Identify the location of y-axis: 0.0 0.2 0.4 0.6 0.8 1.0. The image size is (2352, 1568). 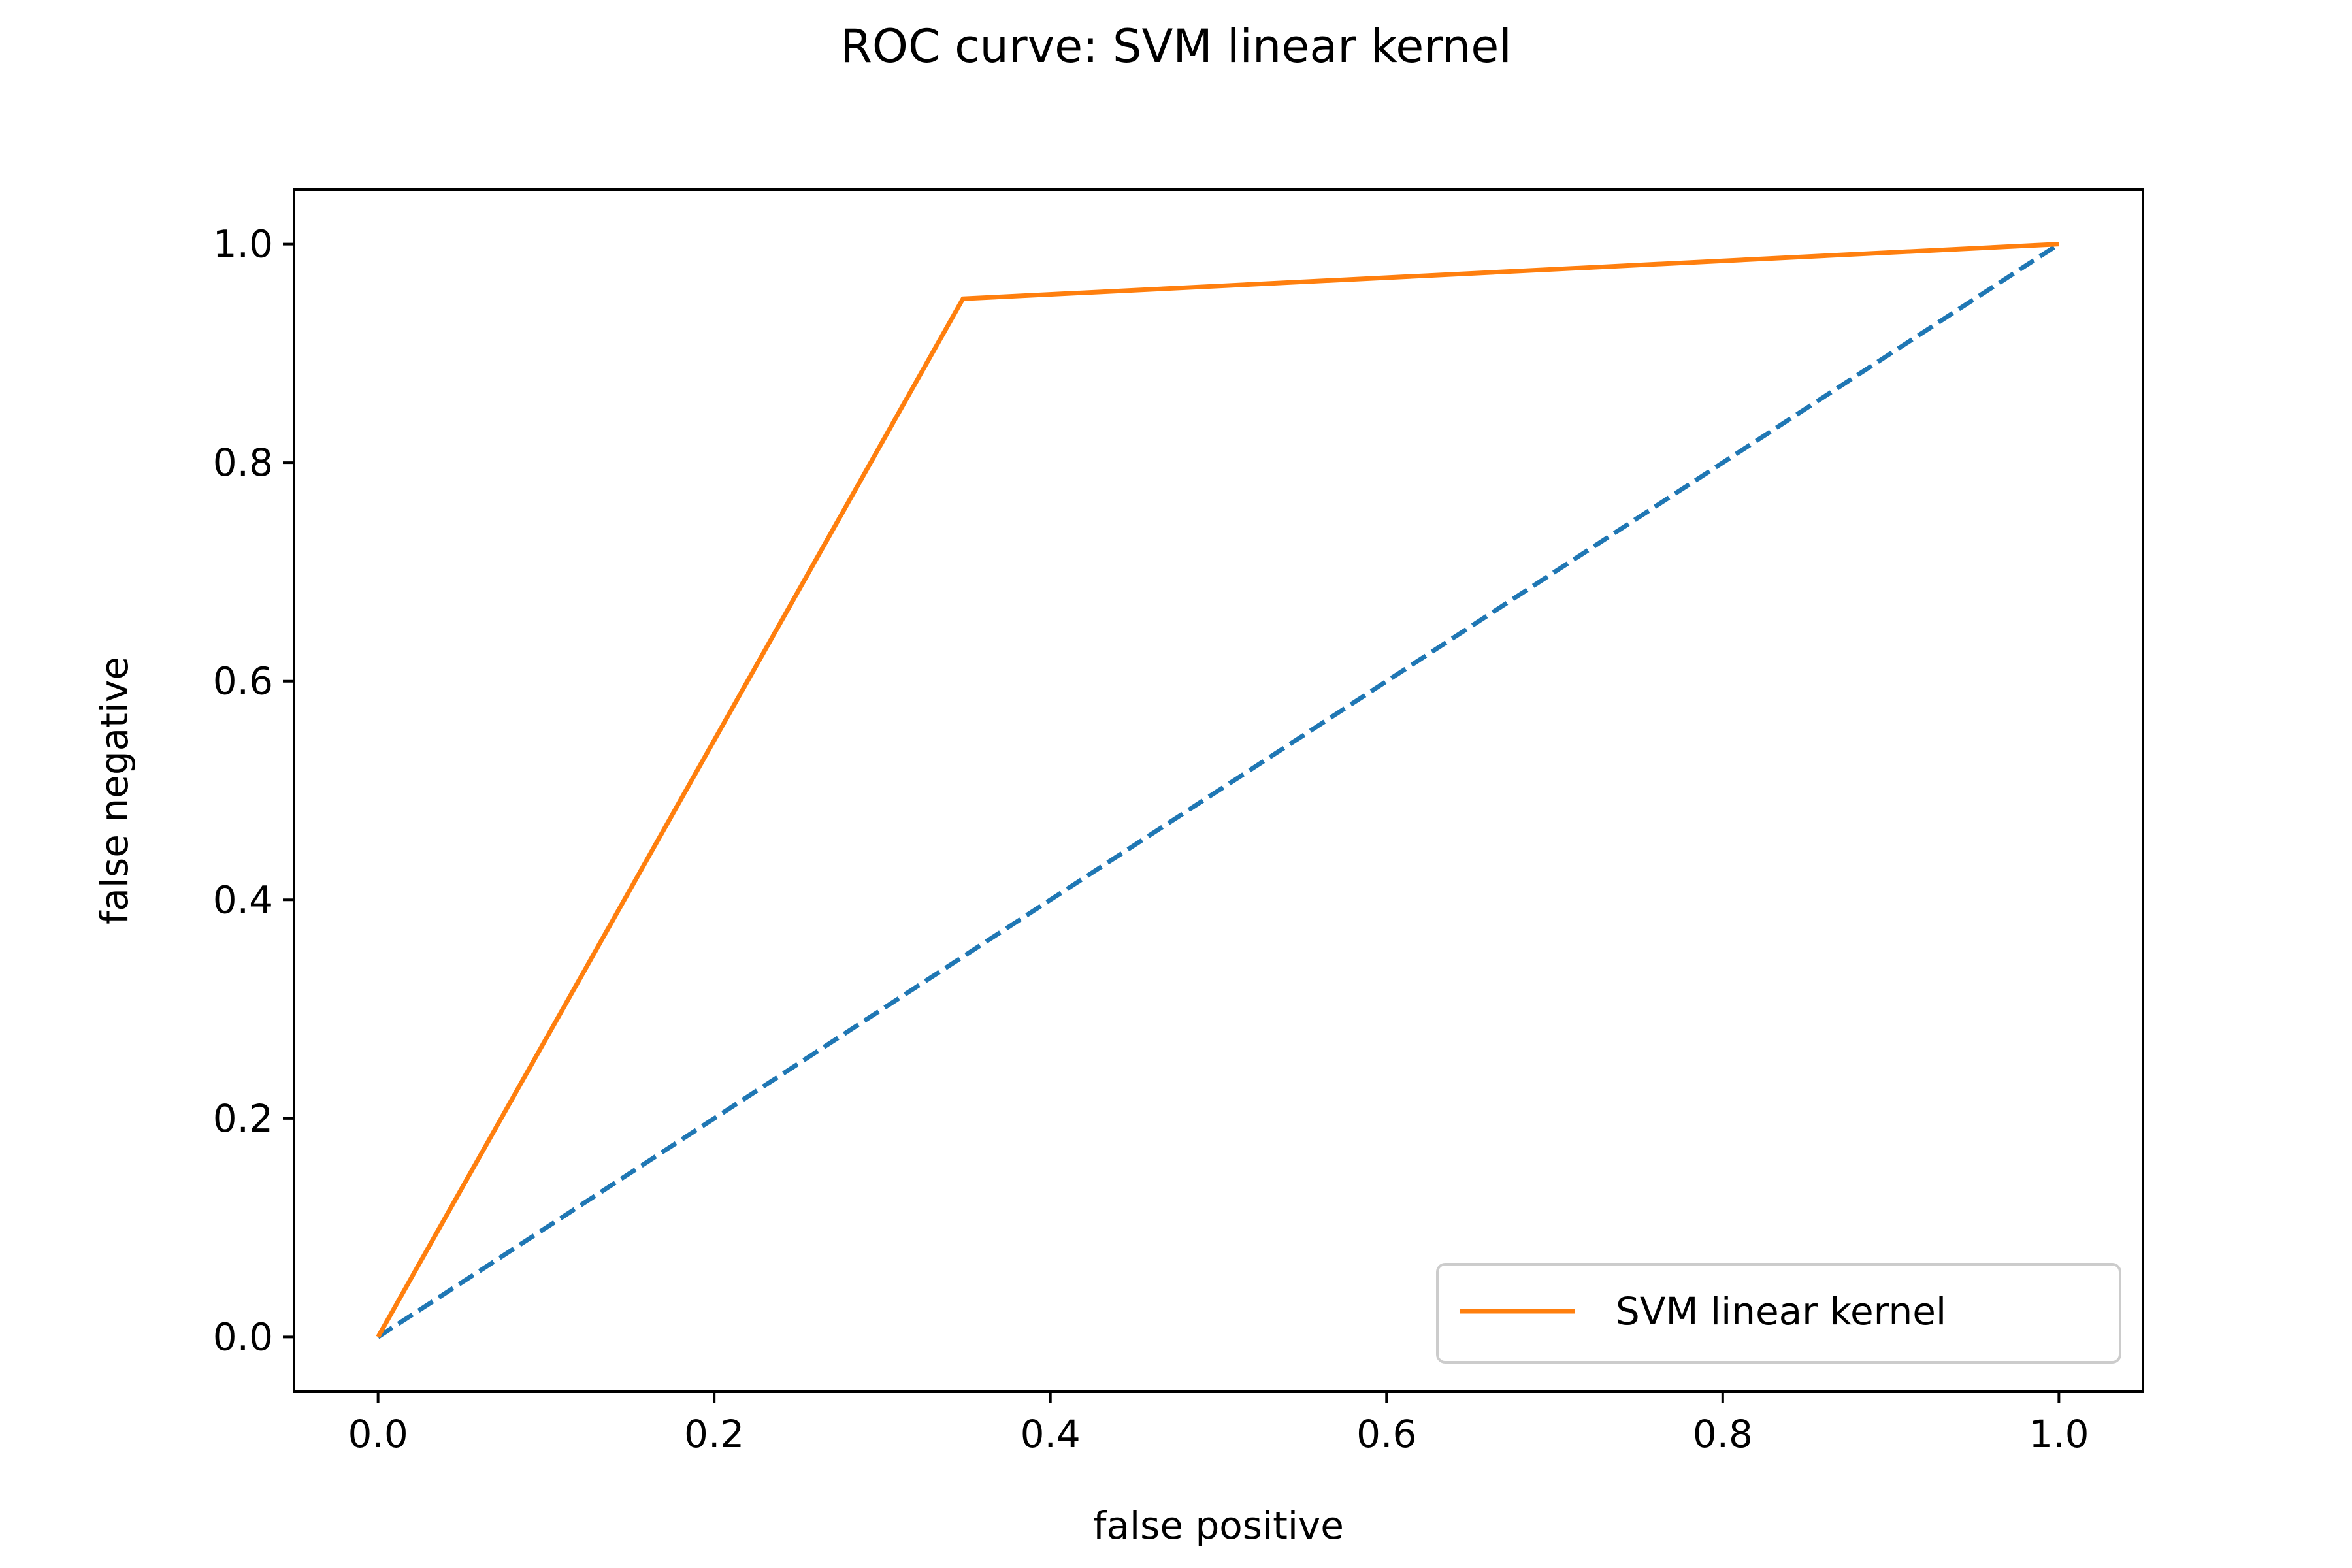
(253, 790).